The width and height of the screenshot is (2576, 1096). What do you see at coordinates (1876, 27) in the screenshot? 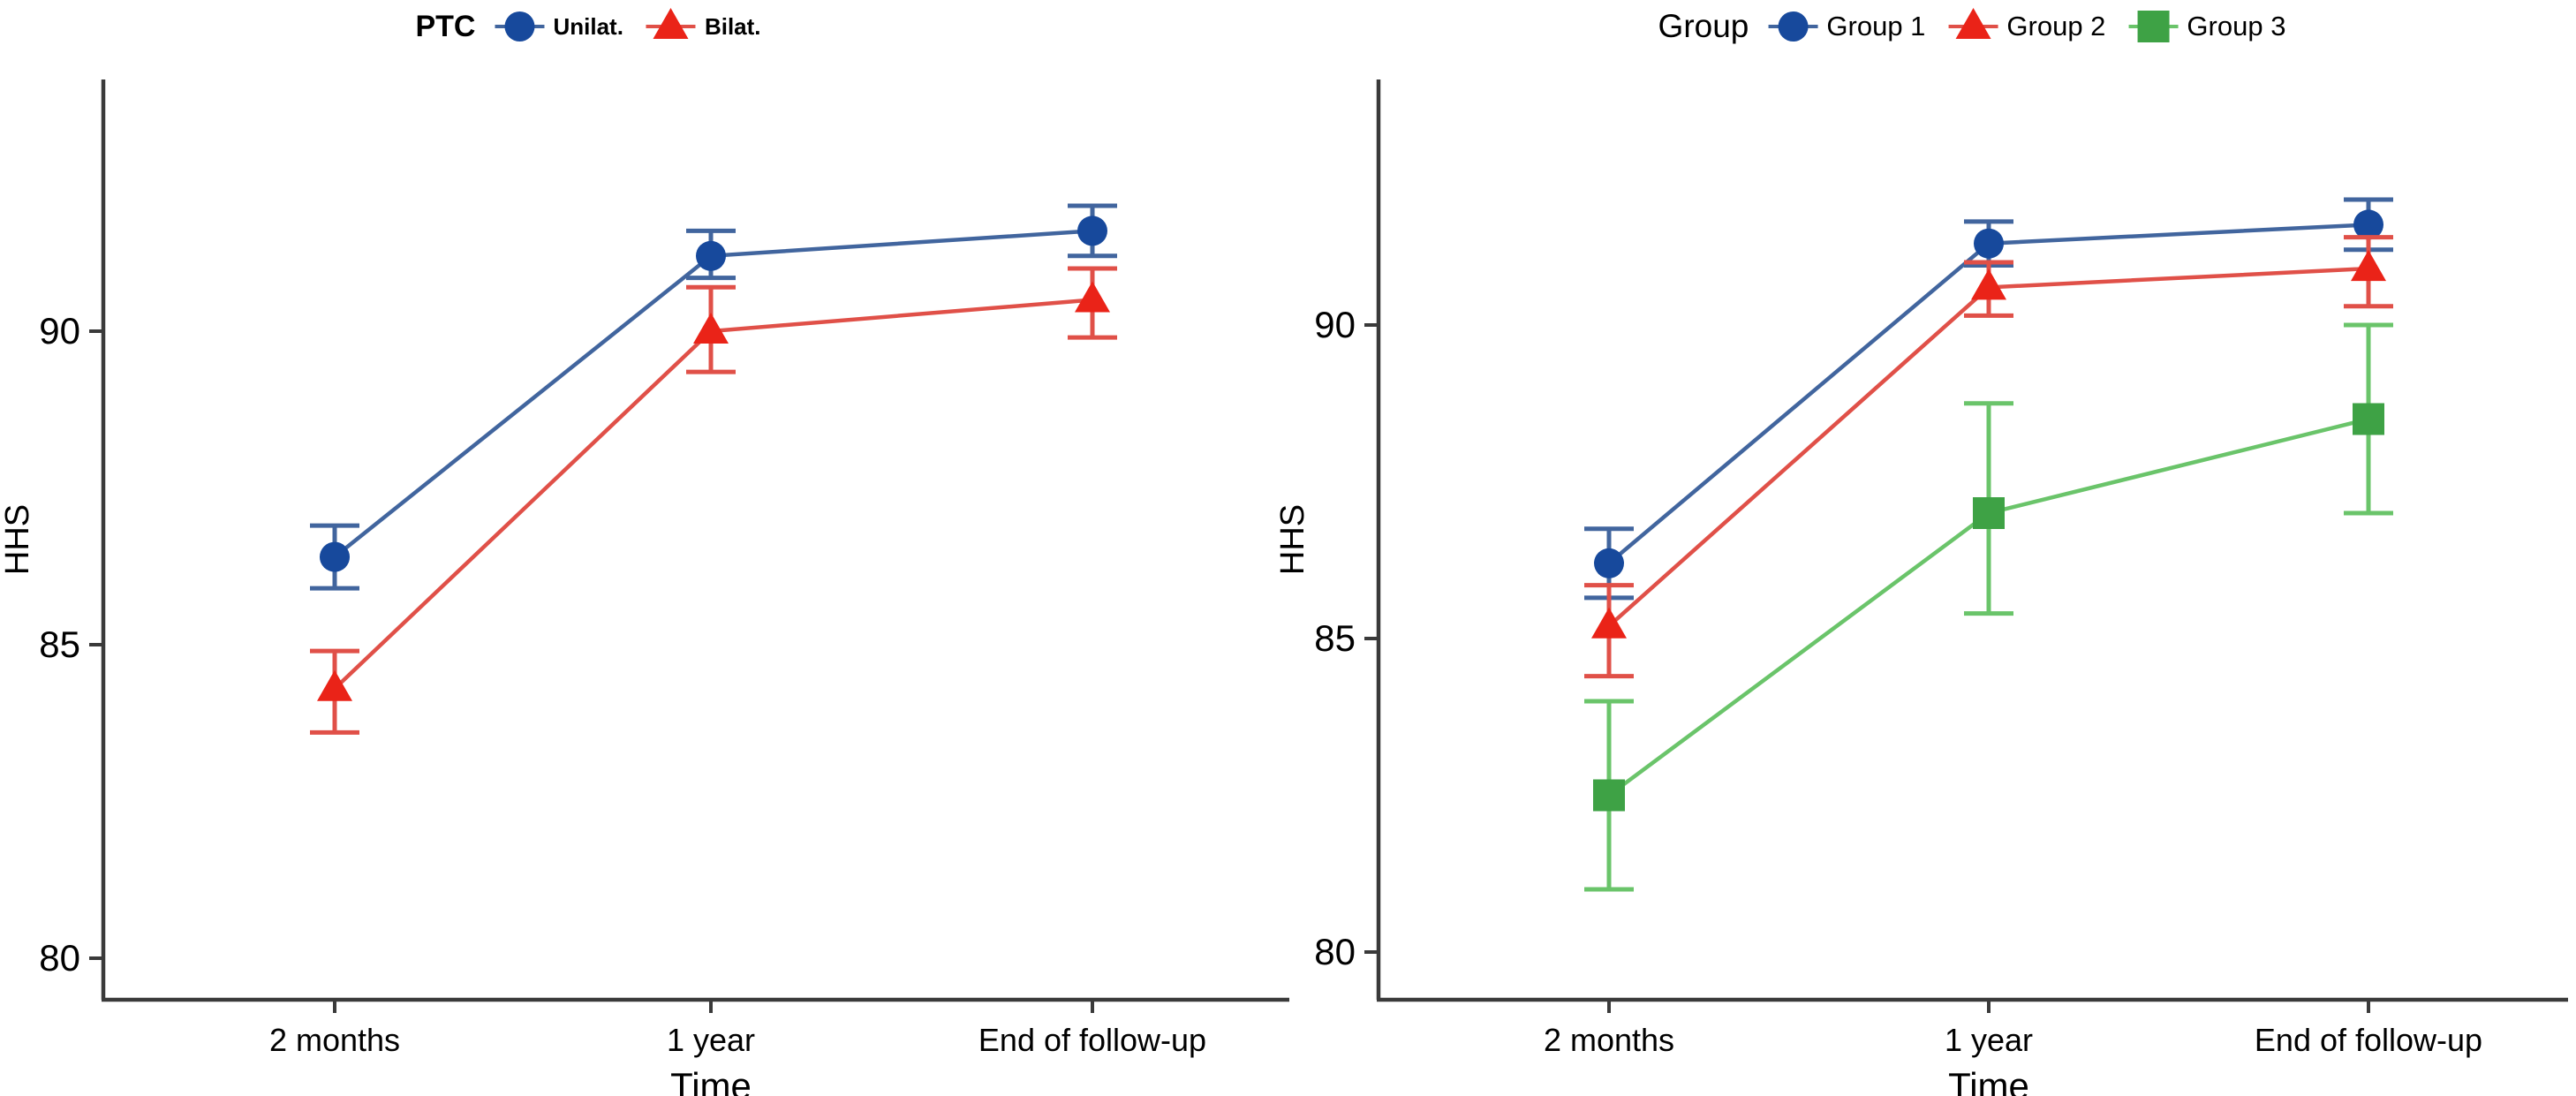
I see `legend-label: Group 1` at bounding box center [1876, 27].